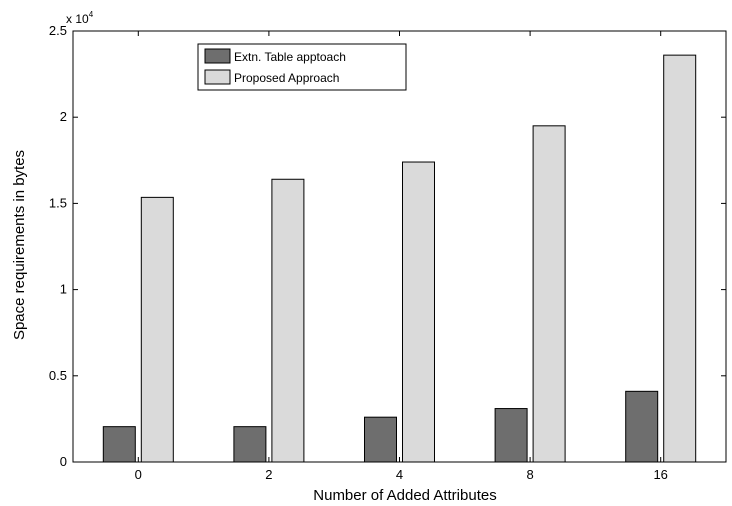 Image resolution: width=732 pixels, height=506 pixels. What do you see at coordinates (399, 474) in the screenshot?
I see `x-tick-label: 4` at bounding box center [399, 474].